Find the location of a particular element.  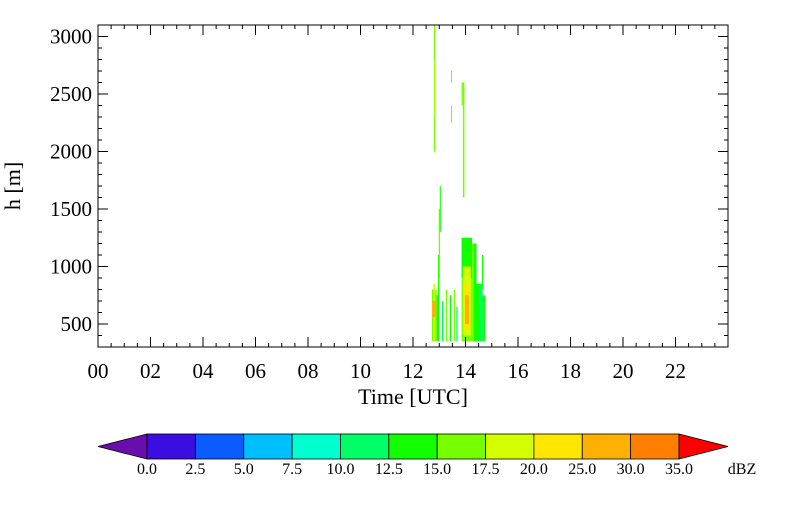

y-tick-labels: 500 1000 1500 2000 2500 3000 is located at coordinates (71, 181).